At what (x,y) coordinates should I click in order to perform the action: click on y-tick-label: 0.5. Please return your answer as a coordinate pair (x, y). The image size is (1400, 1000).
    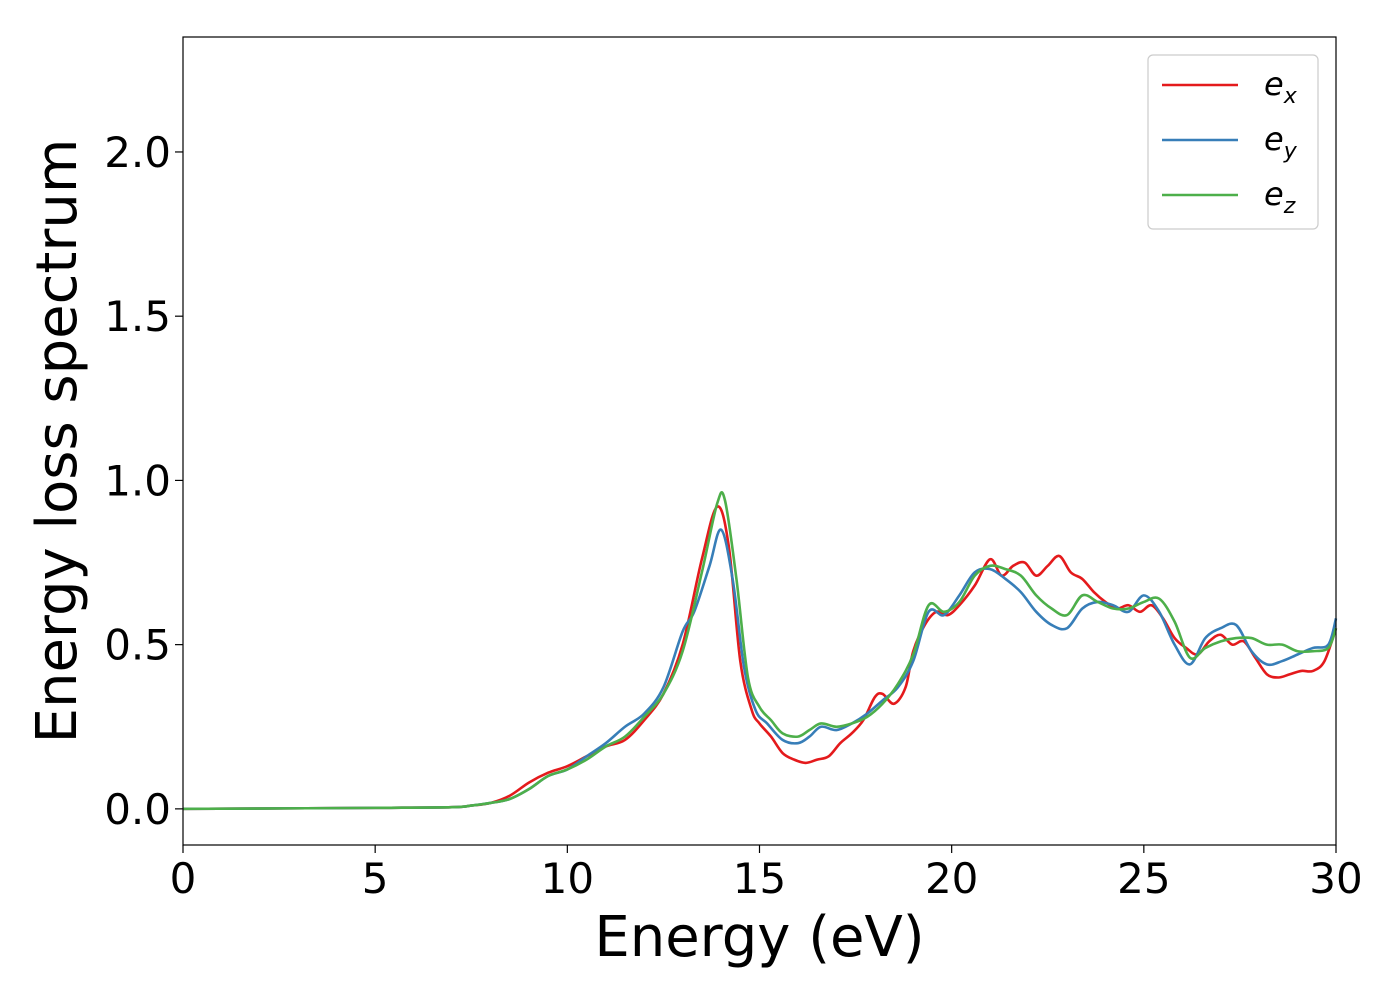
    Looking at the image, I should click on (137, 645).